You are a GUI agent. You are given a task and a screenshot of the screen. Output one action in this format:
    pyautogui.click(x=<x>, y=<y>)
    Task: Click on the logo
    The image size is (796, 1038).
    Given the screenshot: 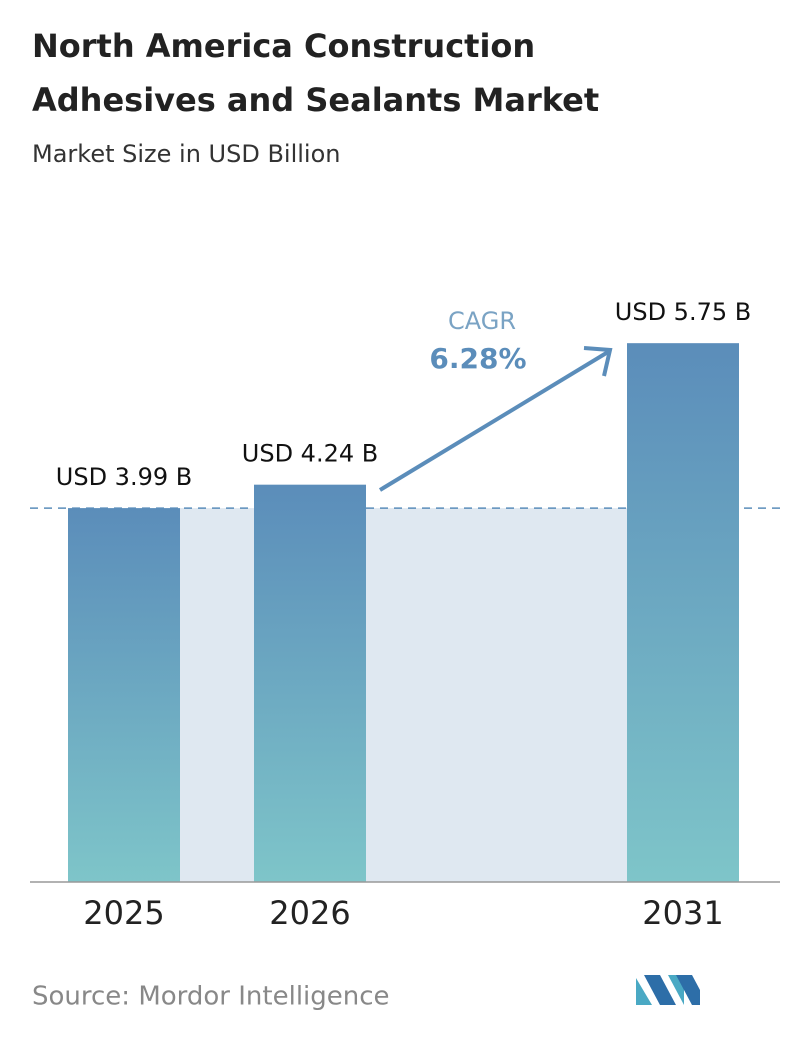 What is the action you would take?
    pyautogui.click(x=668, y=990)
    